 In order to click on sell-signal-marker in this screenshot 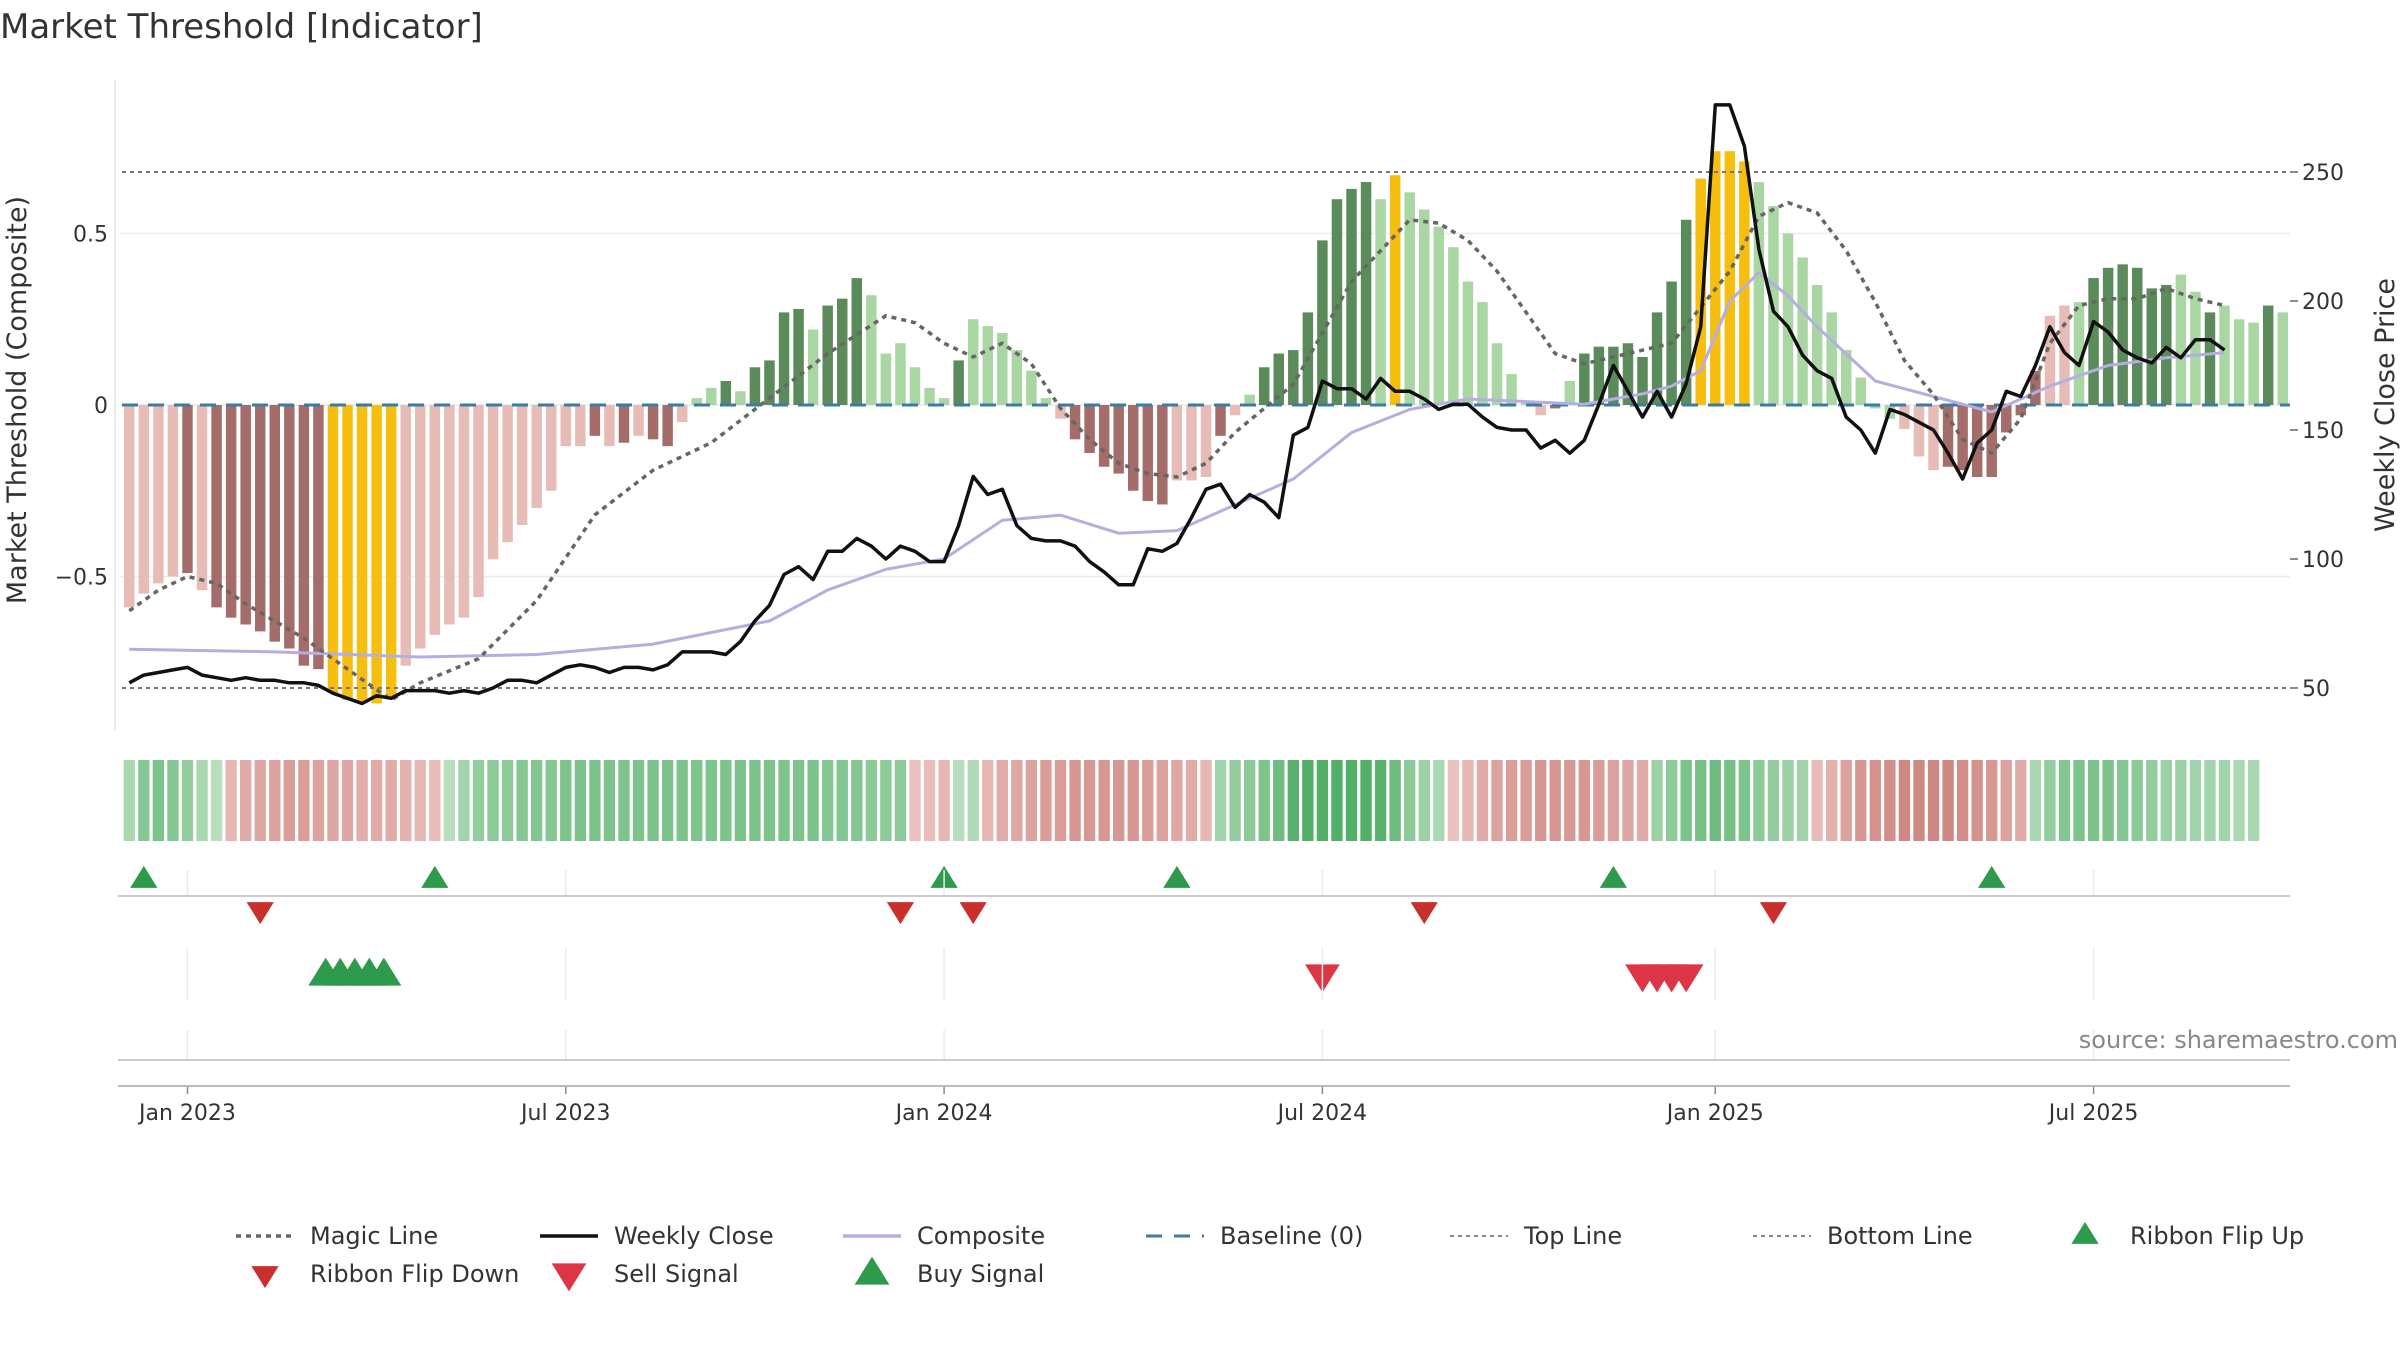, I will do `click(1686, 978)`.